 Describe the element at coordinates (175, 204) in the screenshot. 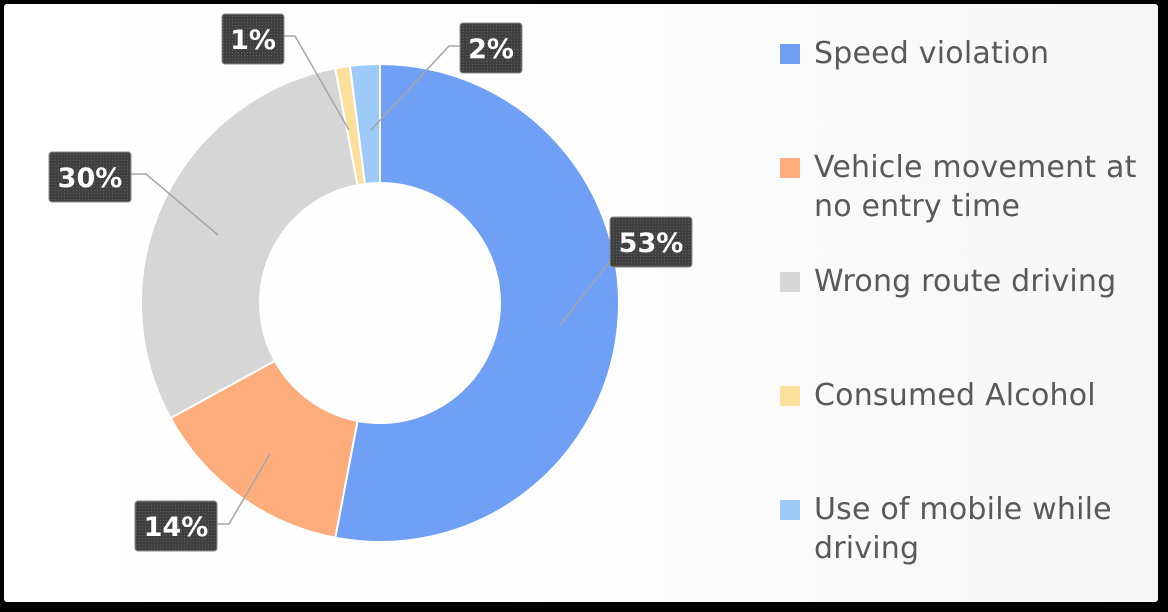

I see `leader-line-wrong-route-driving` at that location.